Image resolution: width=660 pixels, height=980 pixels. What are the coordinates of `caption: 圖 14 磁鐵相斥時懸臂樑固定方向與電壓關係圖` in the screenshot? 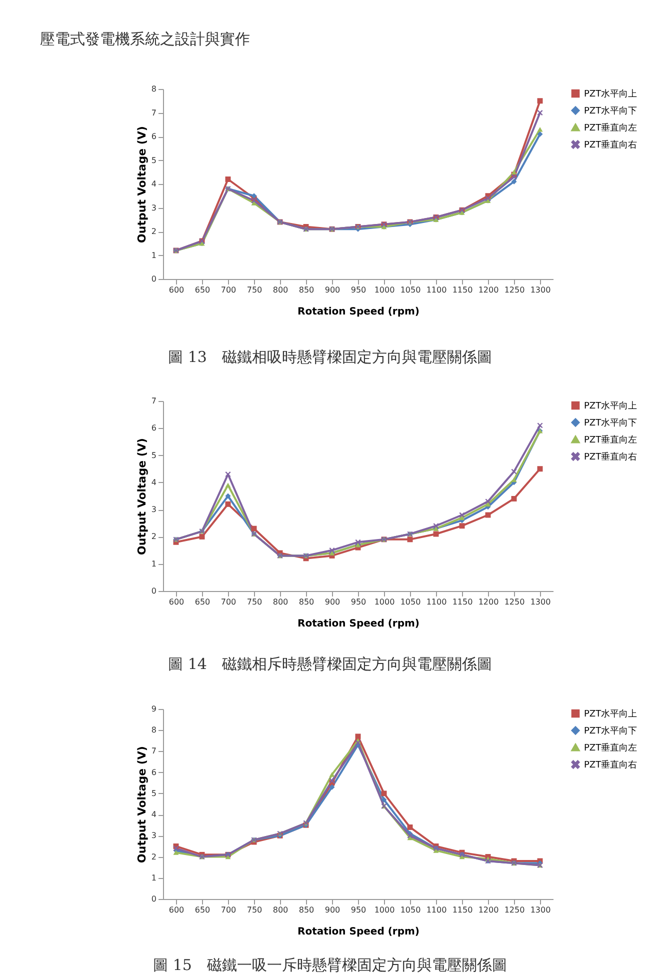 It's located at (330, 664).